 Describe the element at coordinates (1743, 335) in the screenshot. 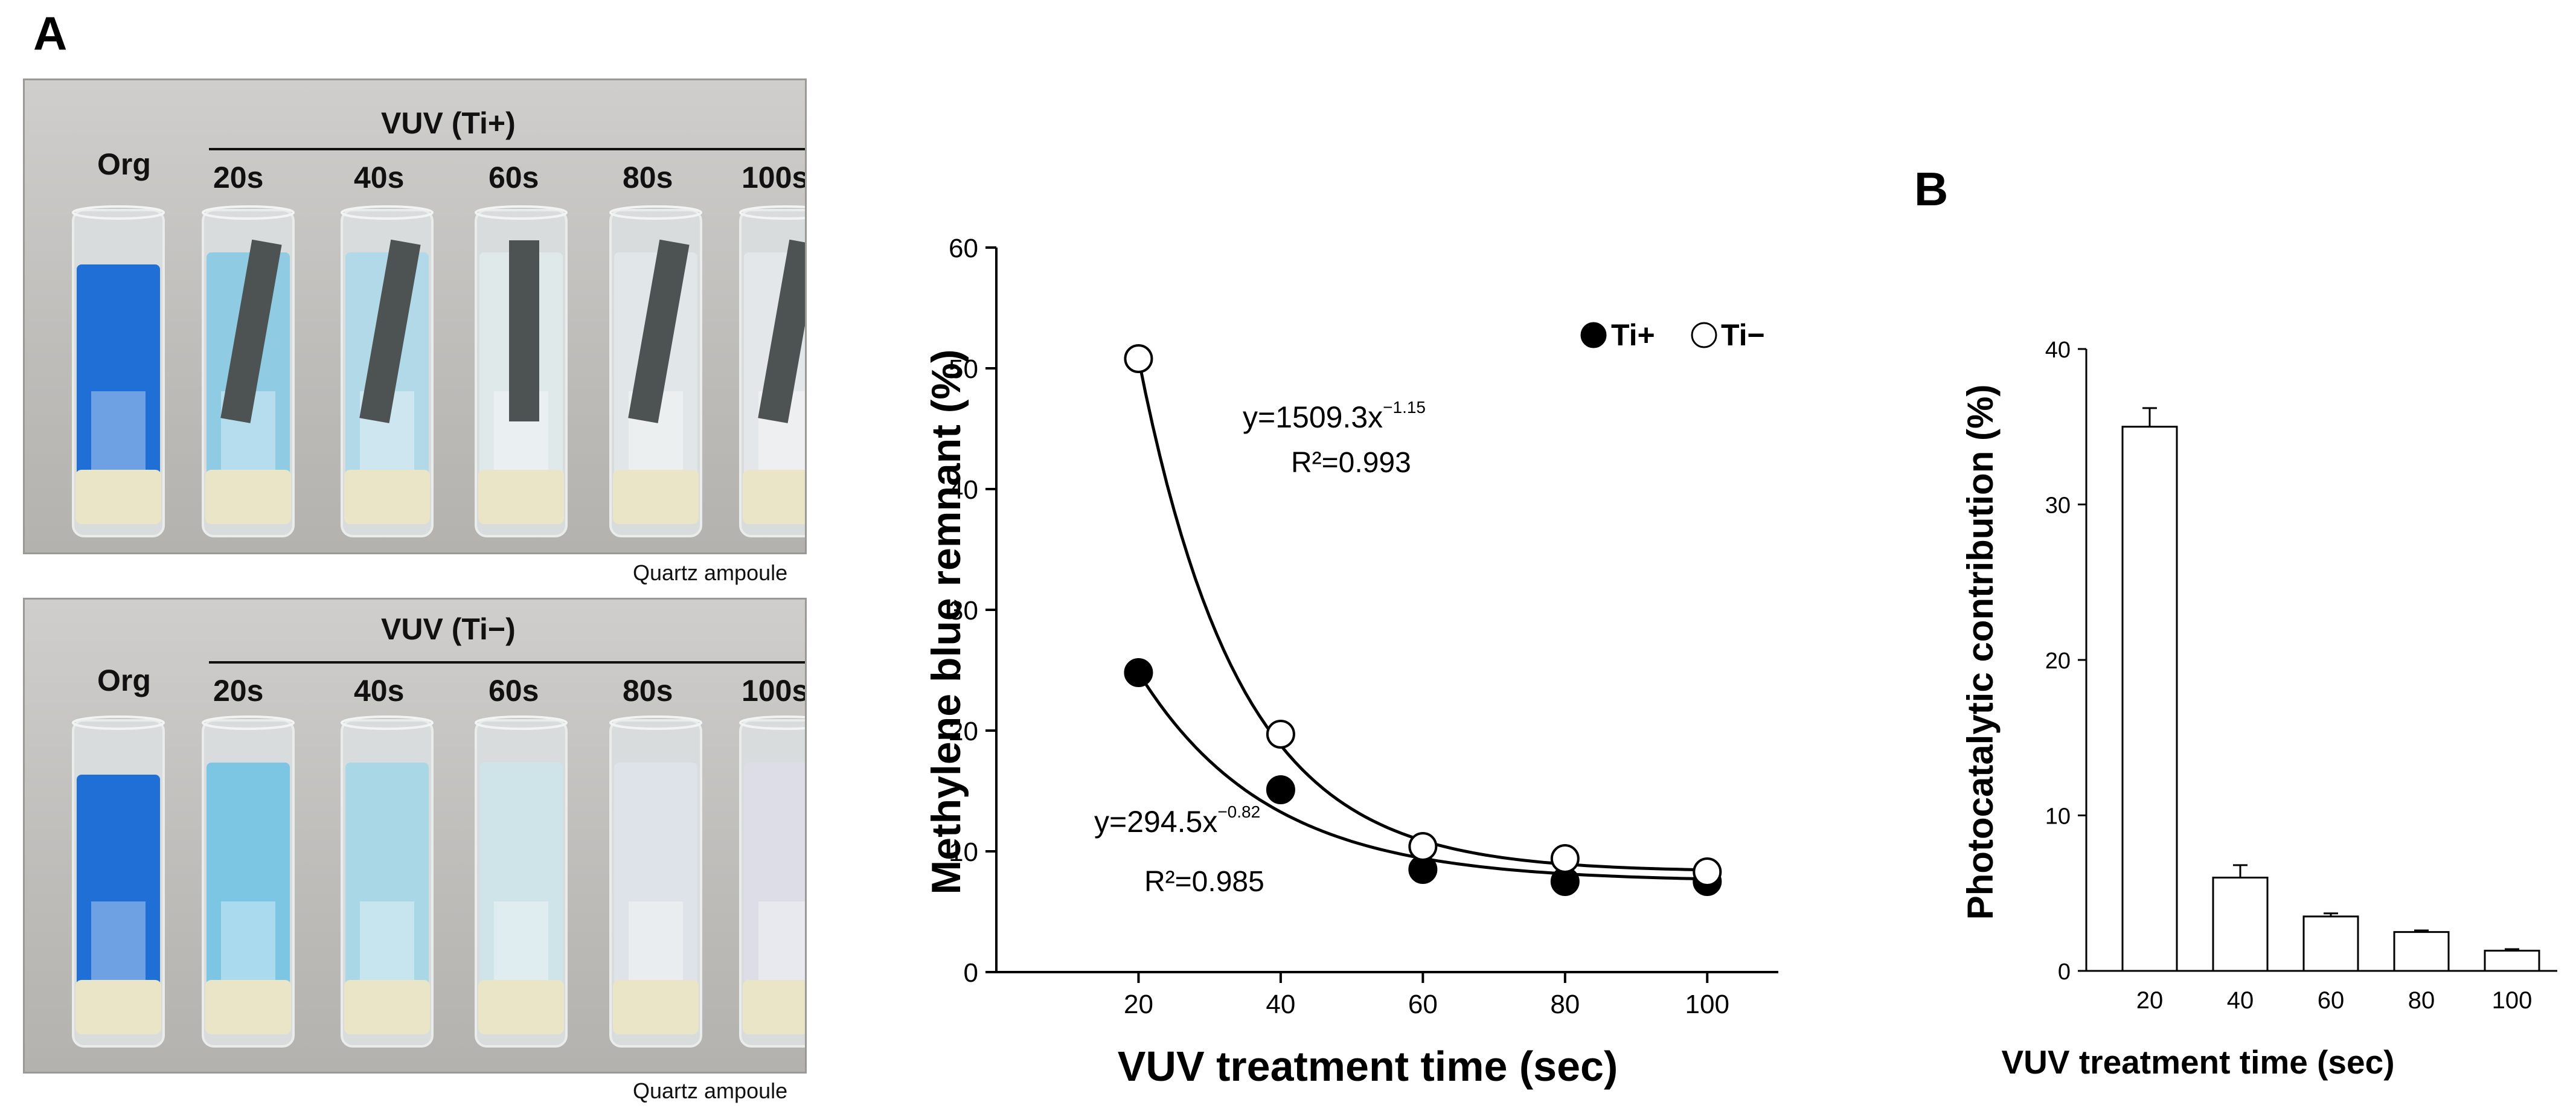

I see `legend-entry-ti-minus: Ti−` at that location.